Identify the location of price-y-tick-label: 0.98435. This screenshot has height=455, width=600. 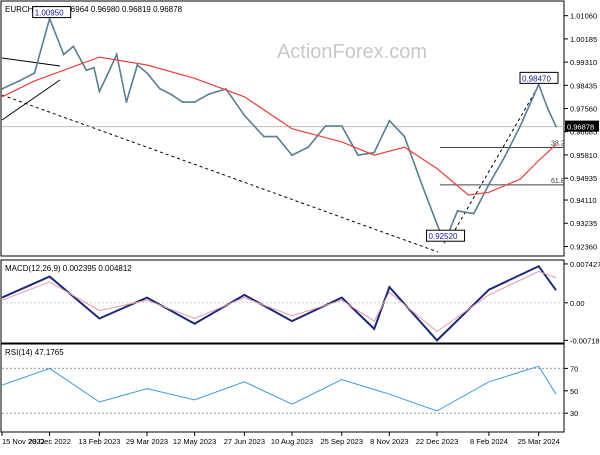
(583, 85).